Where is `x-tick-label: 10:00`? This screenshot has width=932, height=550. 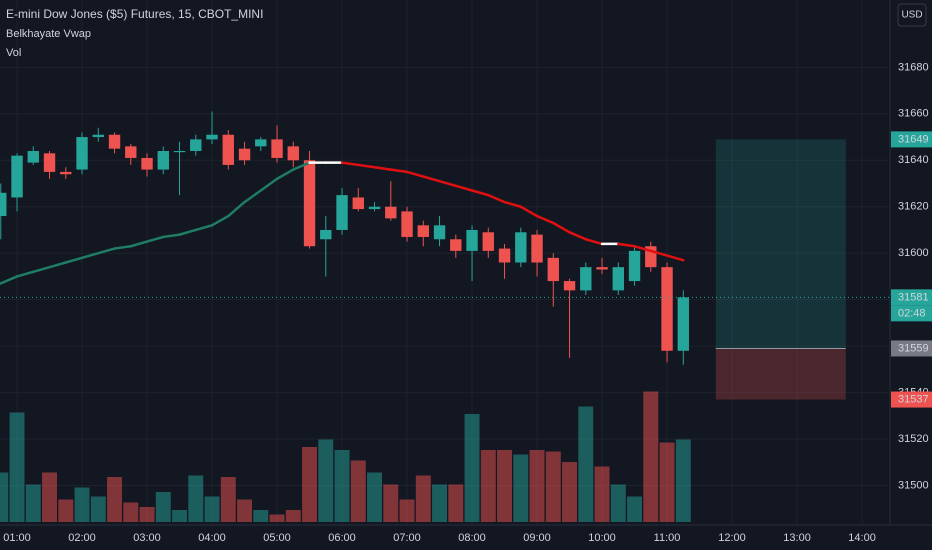
x-tick-label: 10:00 is located at coordinates (602, 538).